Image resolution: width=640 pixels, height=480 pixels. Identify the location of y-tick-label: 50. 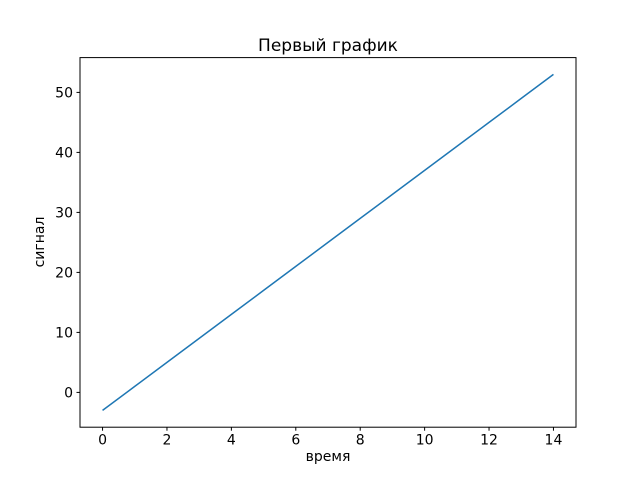
(64, 93).